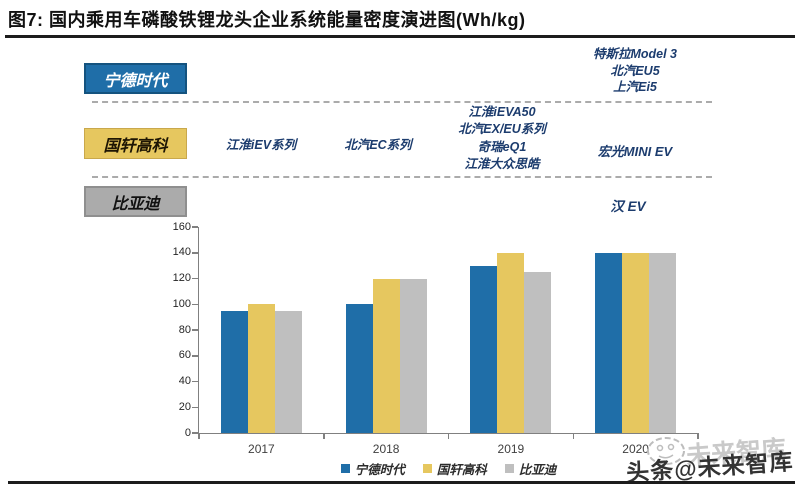 This screenshot has height=490, width=800. I want to click on company-box-byd: 比亚迪, so click(135, 201).